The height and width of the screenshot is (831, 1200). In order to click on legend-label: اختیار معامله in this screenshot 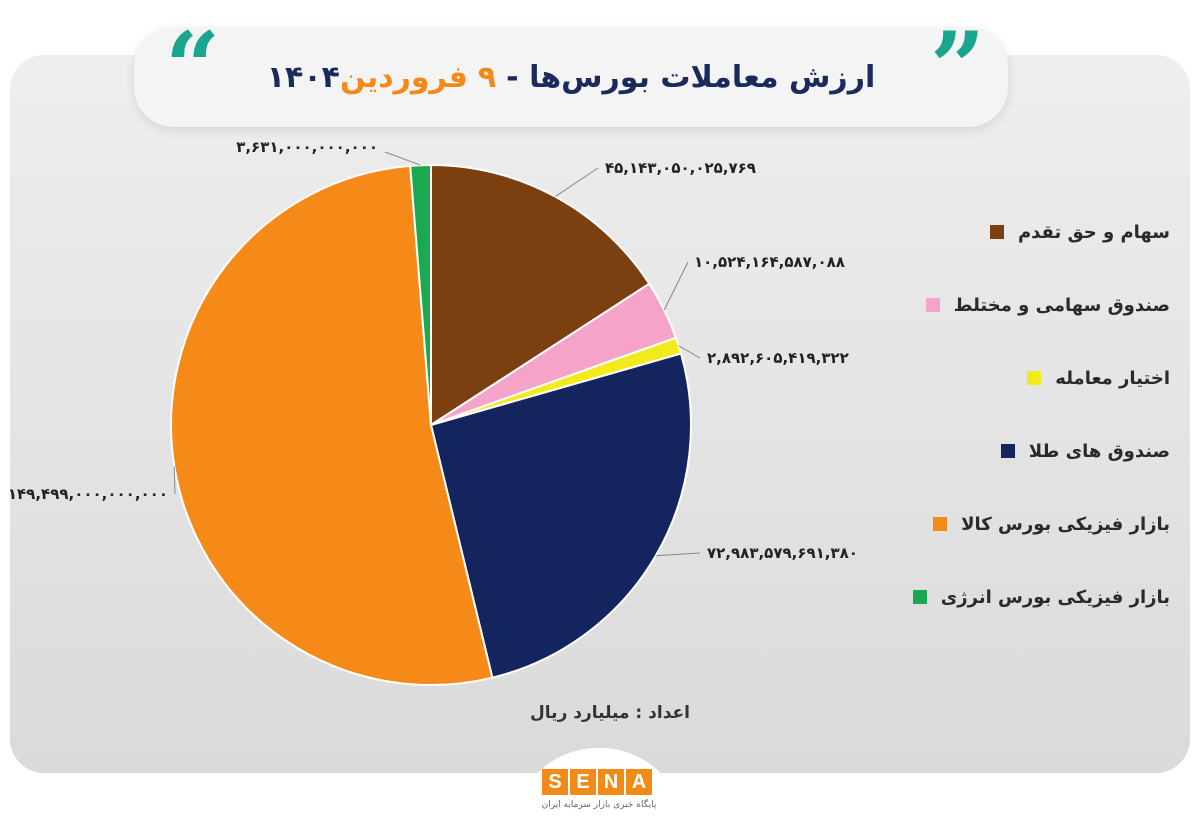, I will do `click(1112, 378)`.